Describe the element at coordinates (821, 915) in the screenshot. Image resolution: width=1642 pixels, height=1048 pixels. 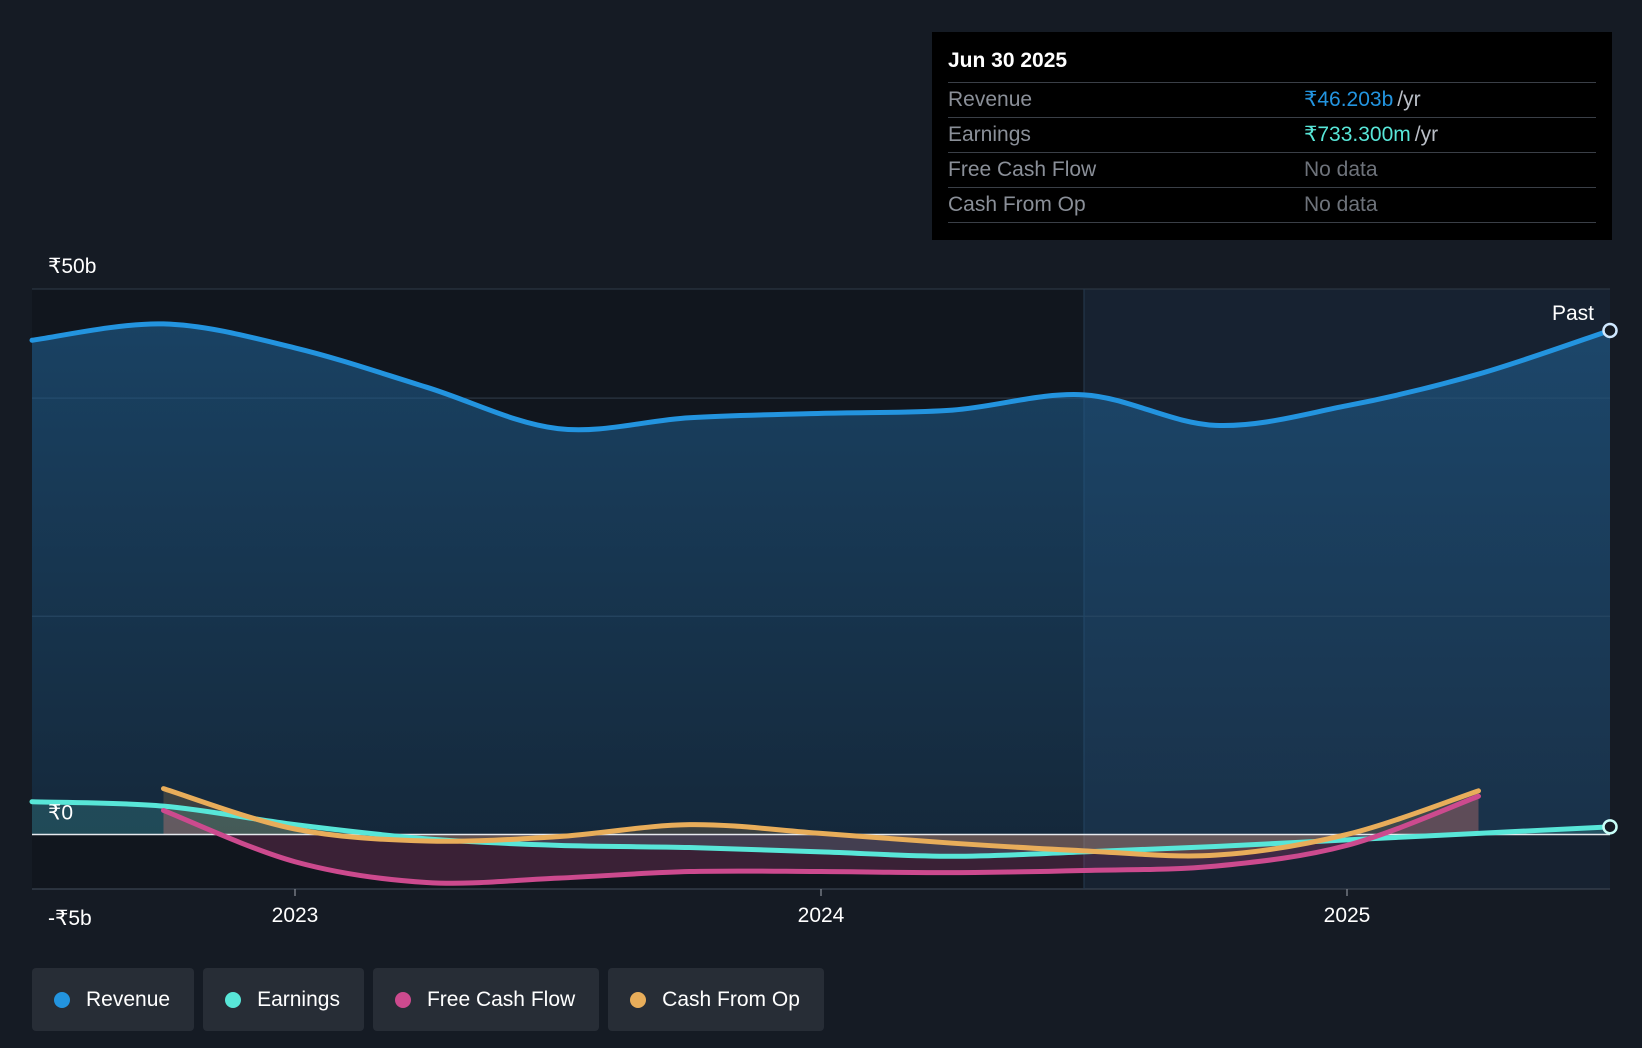
I see `x-tick-label: 2024` at that location.